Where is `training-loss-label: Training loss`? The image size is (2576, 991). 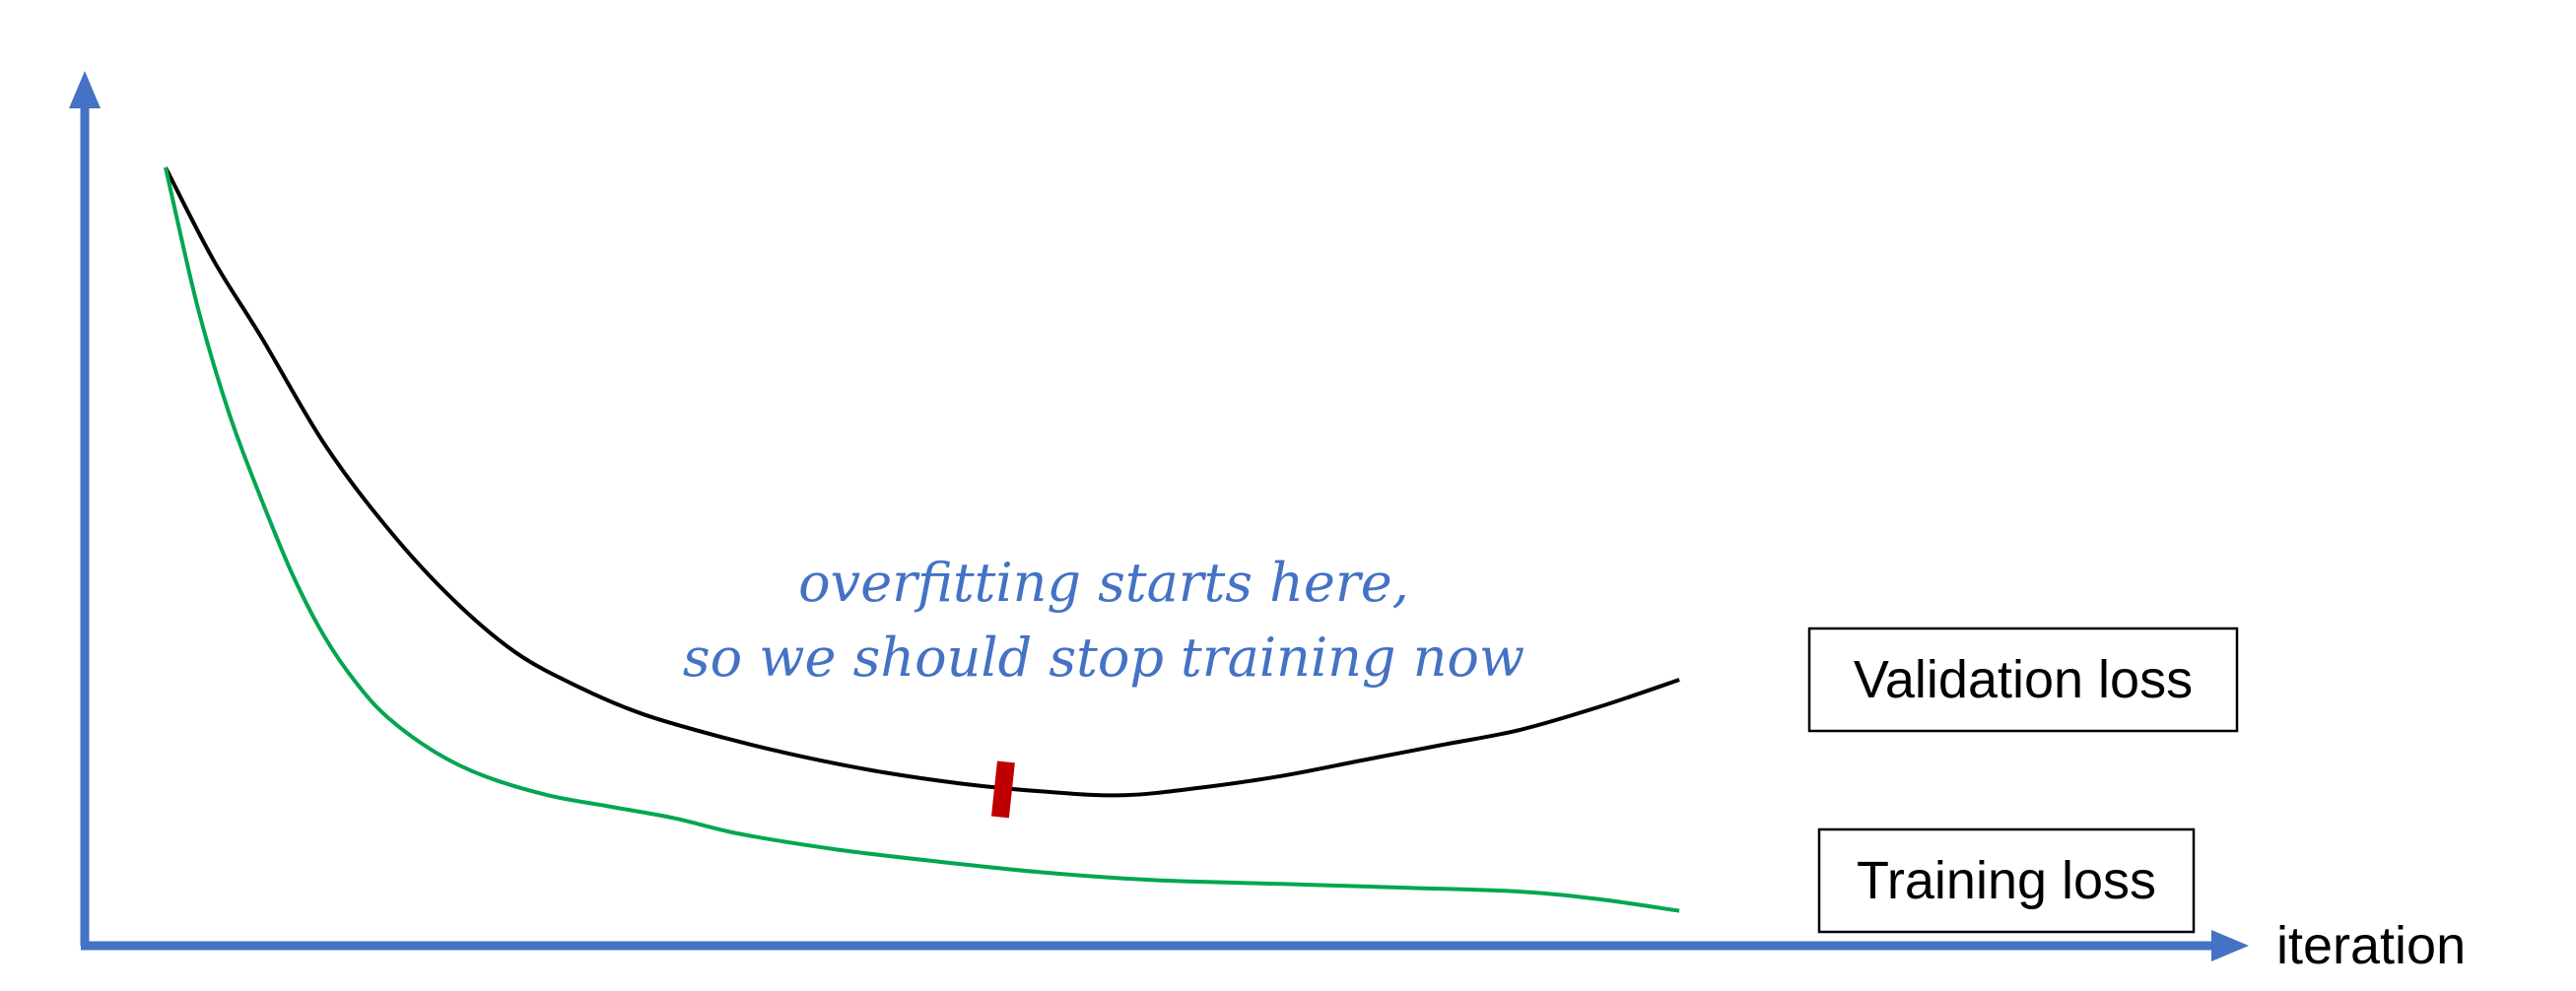
training-loss-label: Training loss is located at coordinates (2007, 880).